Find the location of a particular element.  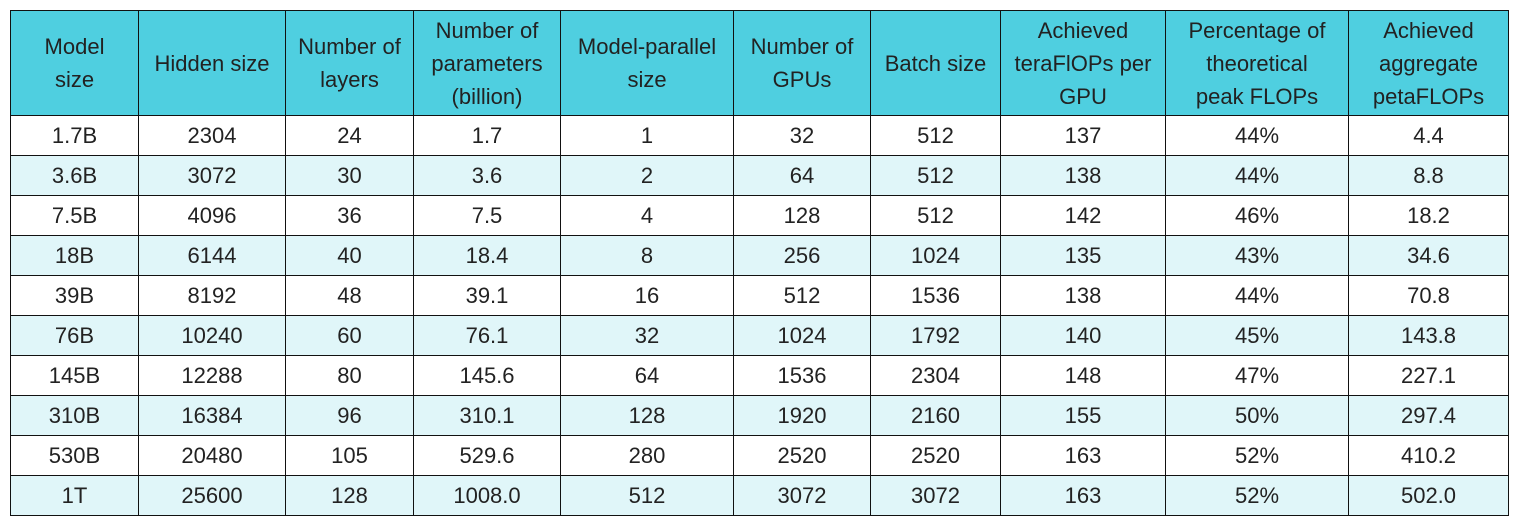

table-row: 76B 10240 60 76.1 32 1024 1792 140 45% 143.8 is located at coordinates (759, 335).